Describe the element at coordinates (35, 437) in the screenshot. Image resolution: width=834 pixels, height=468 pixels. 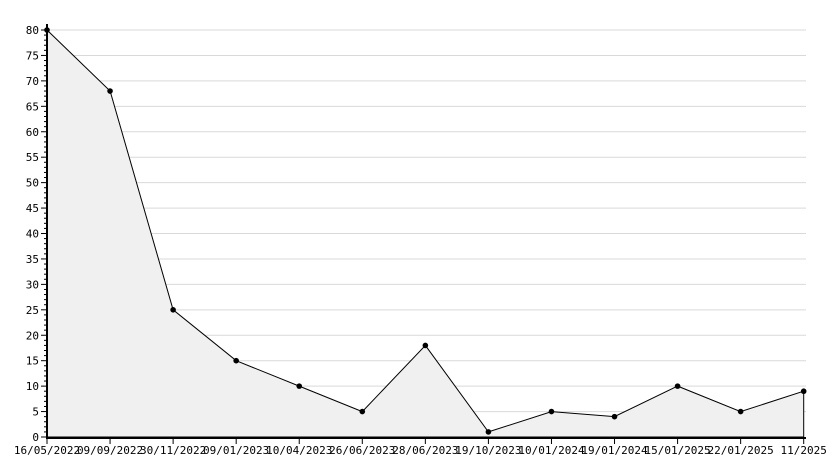
I see `y-tick-label: 0` at that location.